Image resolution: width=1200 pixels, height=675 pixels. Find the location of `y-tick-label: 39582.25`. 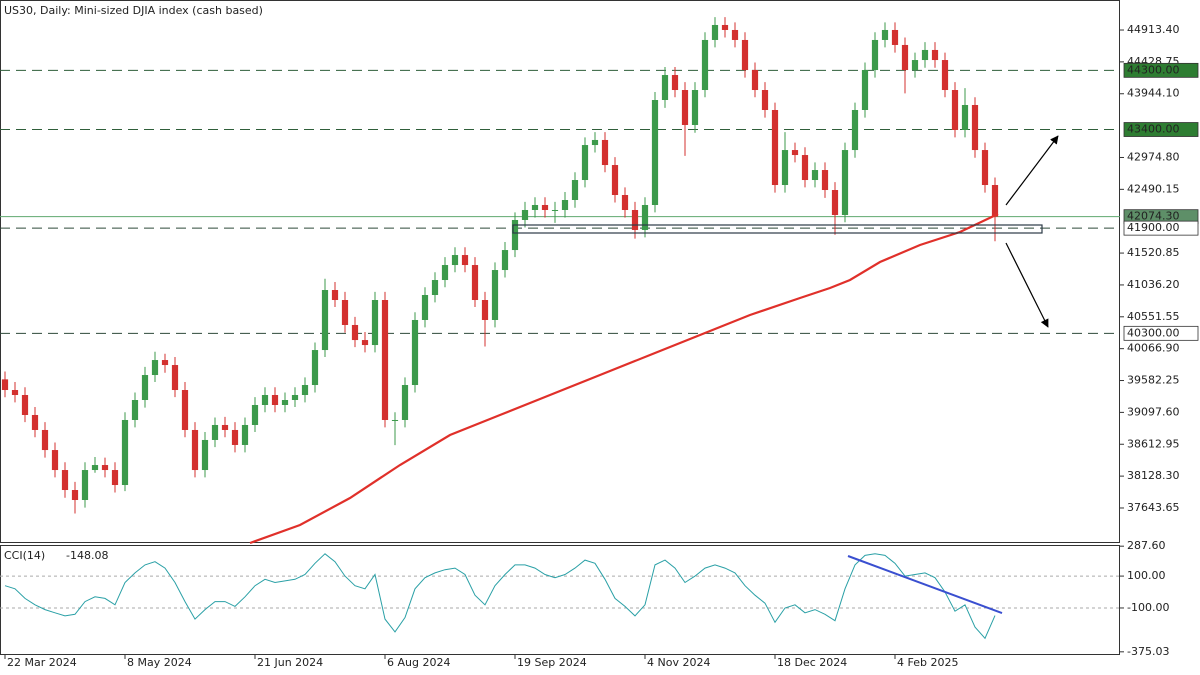

y-tick-label: 39582.25 is located at coordinates (1153, 380).